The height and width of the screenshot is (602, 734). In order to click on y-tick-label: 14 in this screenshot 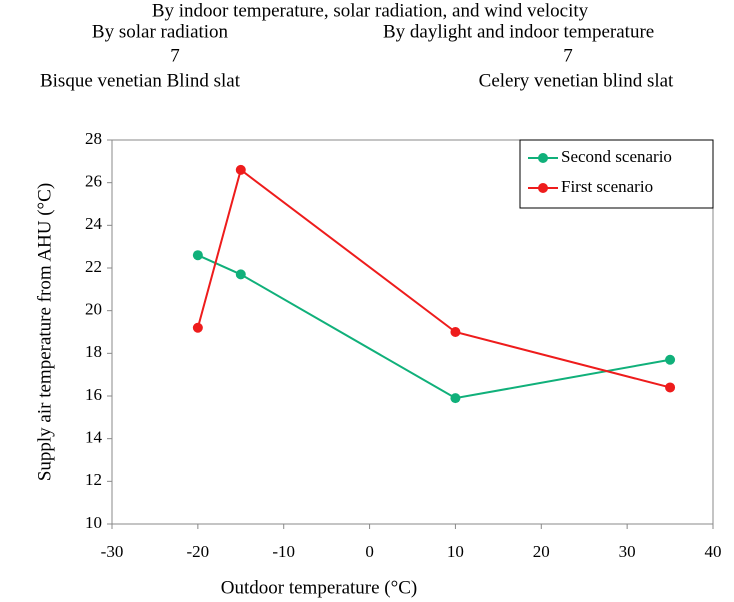, I will do `click(94, 437)`.